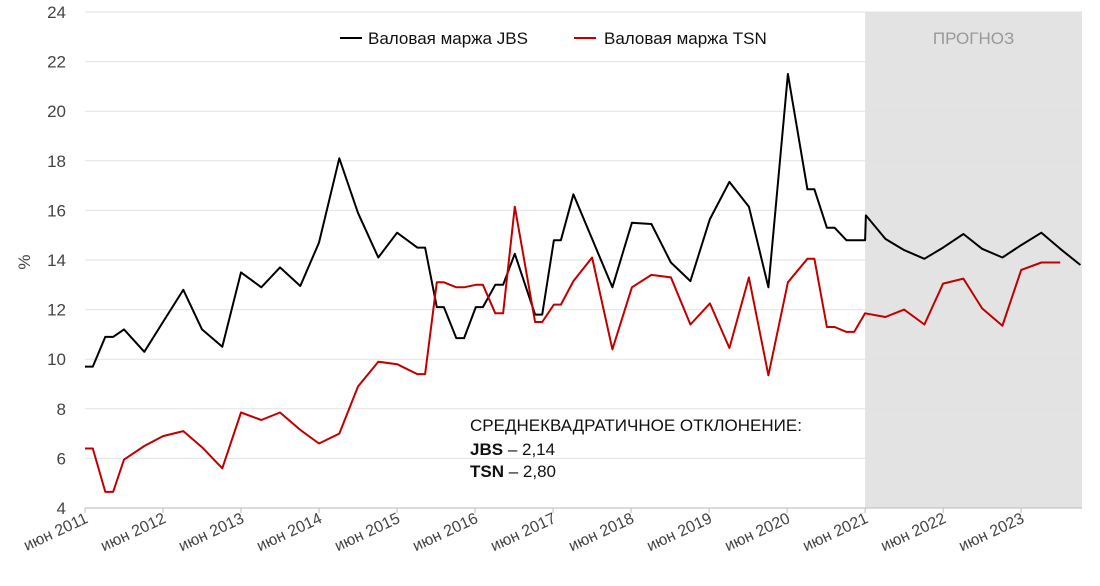 Image resolution: width=1100 pixels, height=586 pixels. Describe the element at coordinates (531, 449) in the screenshot. I see `annotation-jbs-value: – 2,14` at that location.